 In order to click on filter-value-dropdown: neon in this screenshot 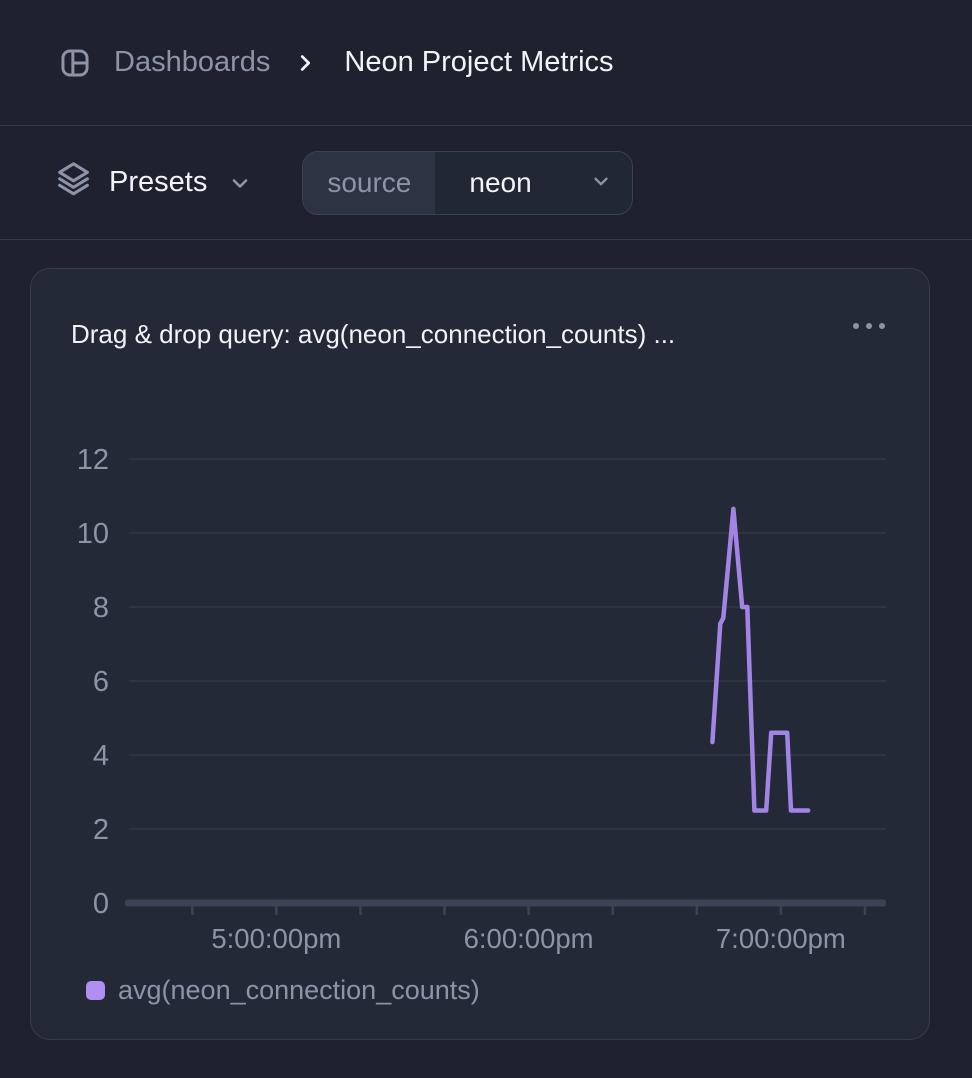, I will do `click(534, 182)`.